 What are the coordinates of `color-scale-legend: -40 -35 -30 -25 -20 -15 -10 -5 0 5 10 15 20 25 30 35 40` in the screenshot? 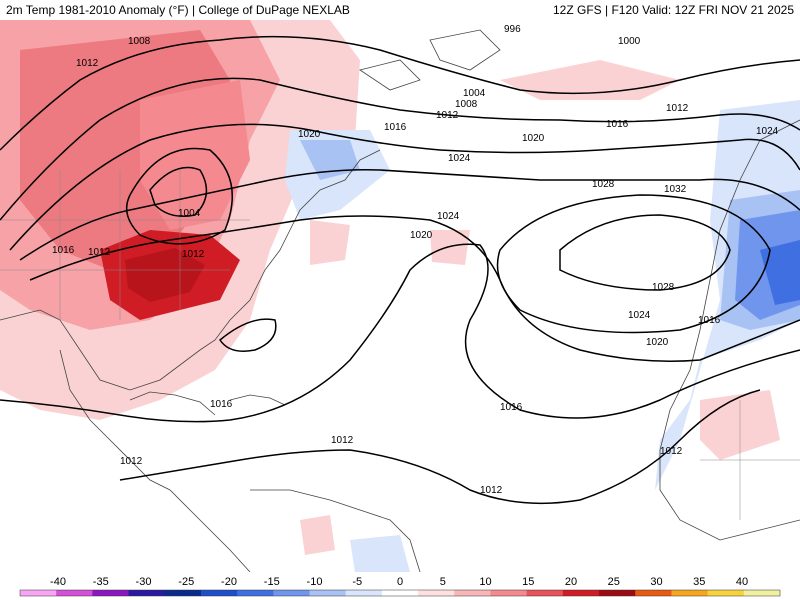 It's located at (400, 586).